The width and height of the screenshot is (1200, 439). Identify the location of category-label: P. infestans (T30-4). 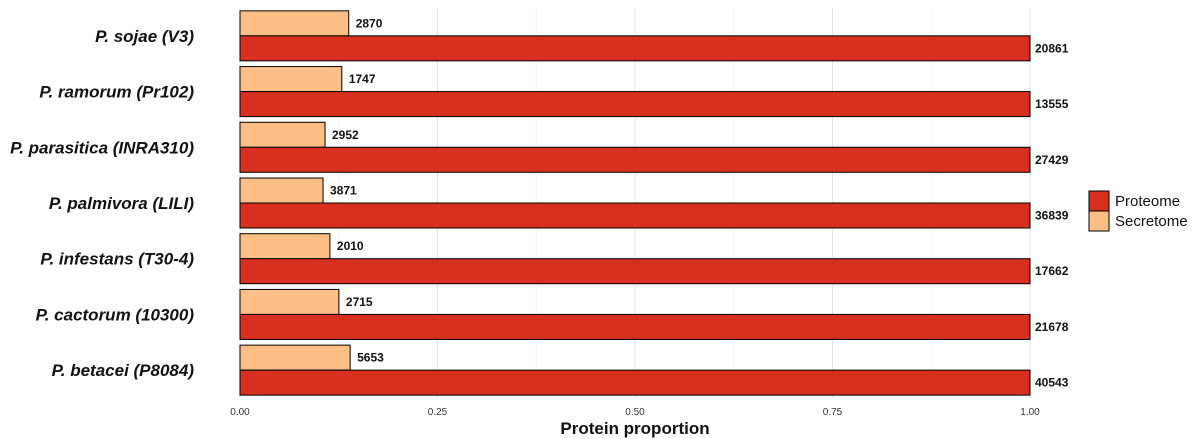
(117, 259).